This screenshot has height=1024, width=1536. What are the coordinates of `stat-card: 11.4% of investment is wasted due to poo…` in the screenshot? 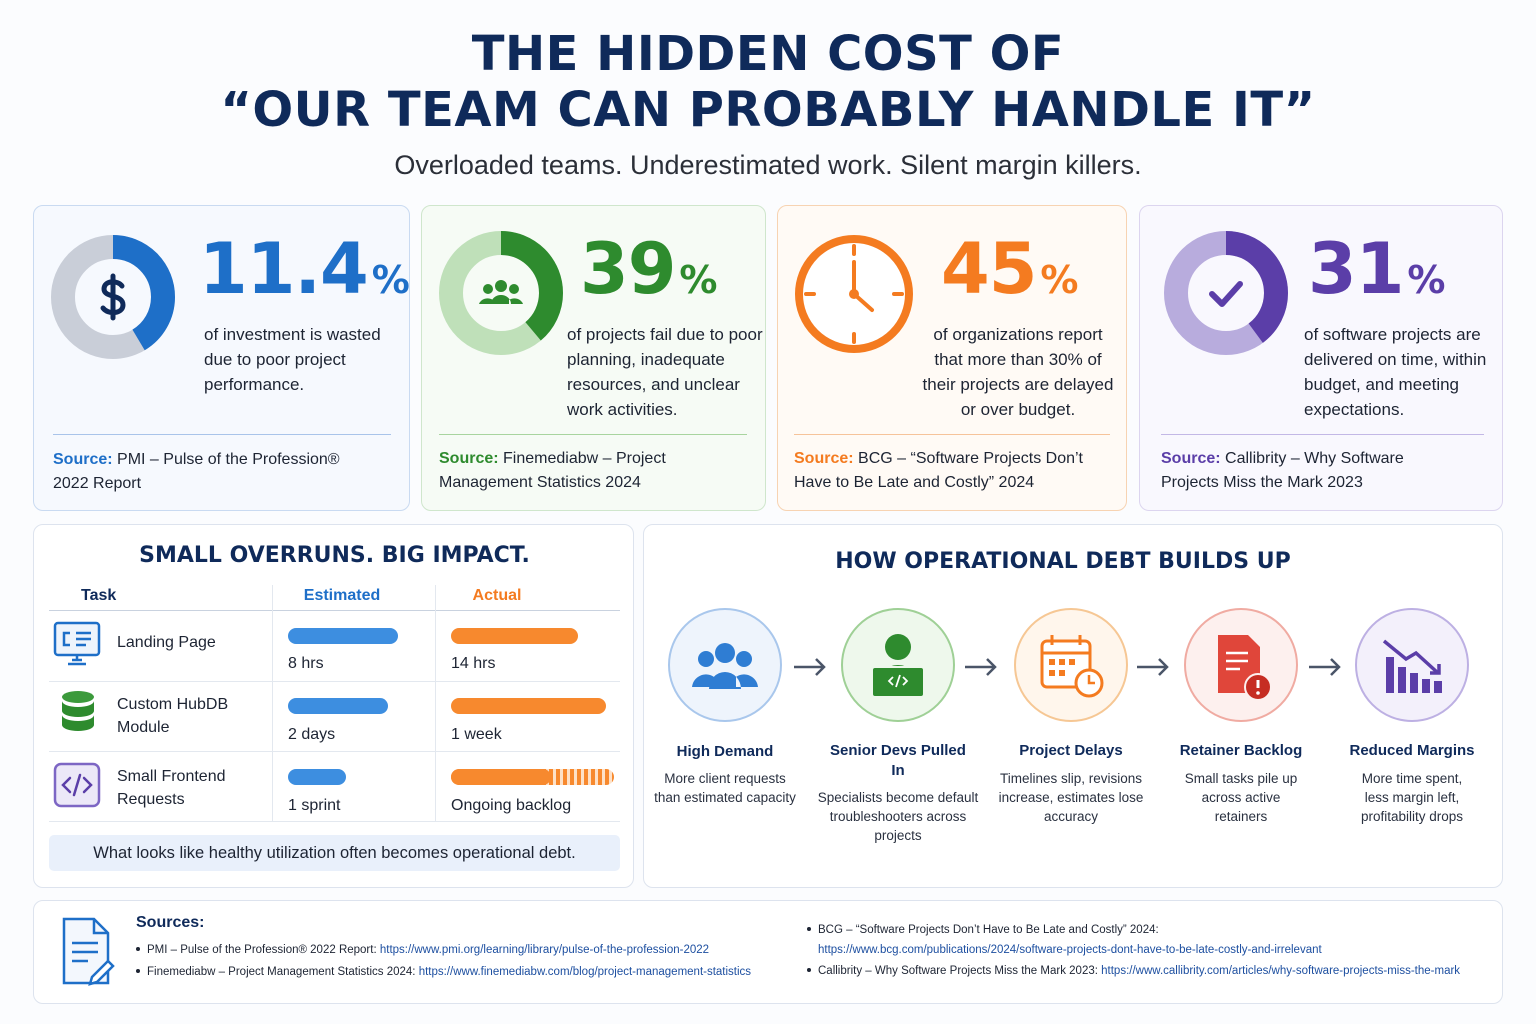 It's located at (221, 358).